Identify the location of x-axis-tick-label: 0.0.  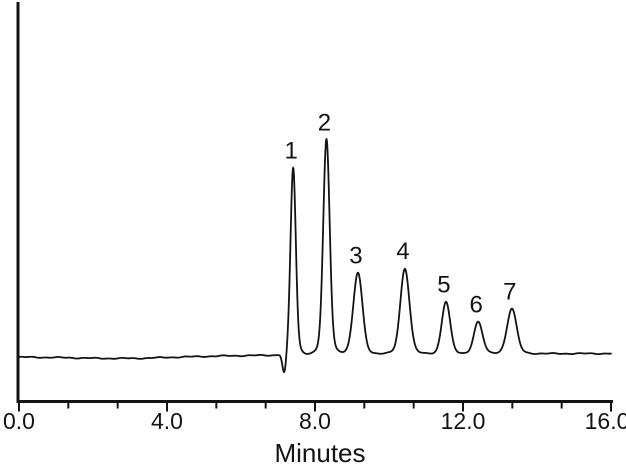
(19, 421).